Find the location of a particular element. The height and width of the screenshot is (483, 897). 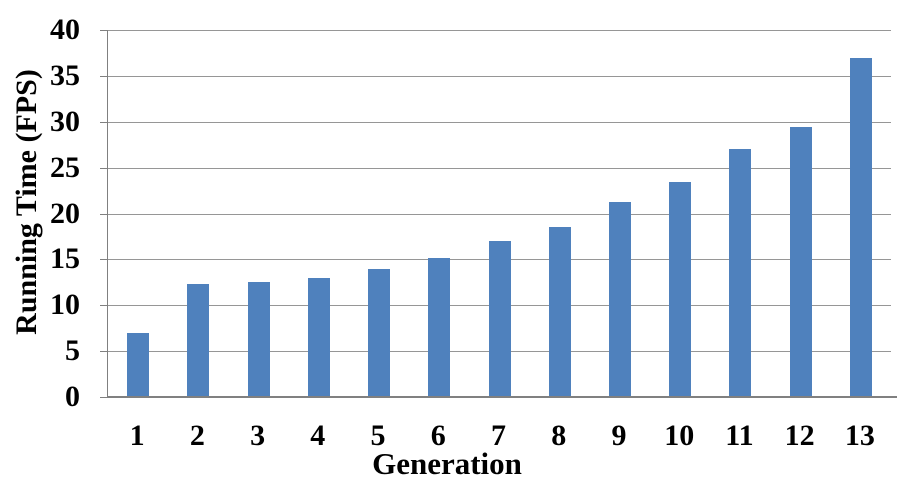

x-tick-label-12: 12 is located at coordinates (799, 435).